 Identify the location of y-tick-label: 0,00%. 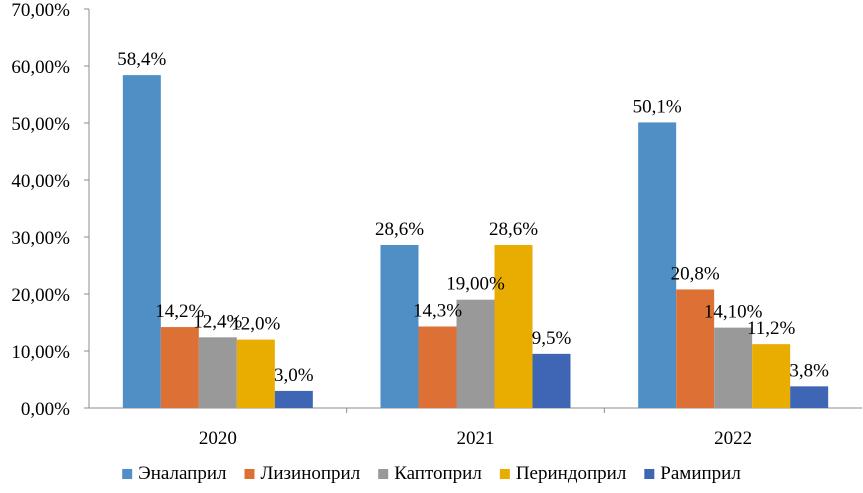
(45, 409).